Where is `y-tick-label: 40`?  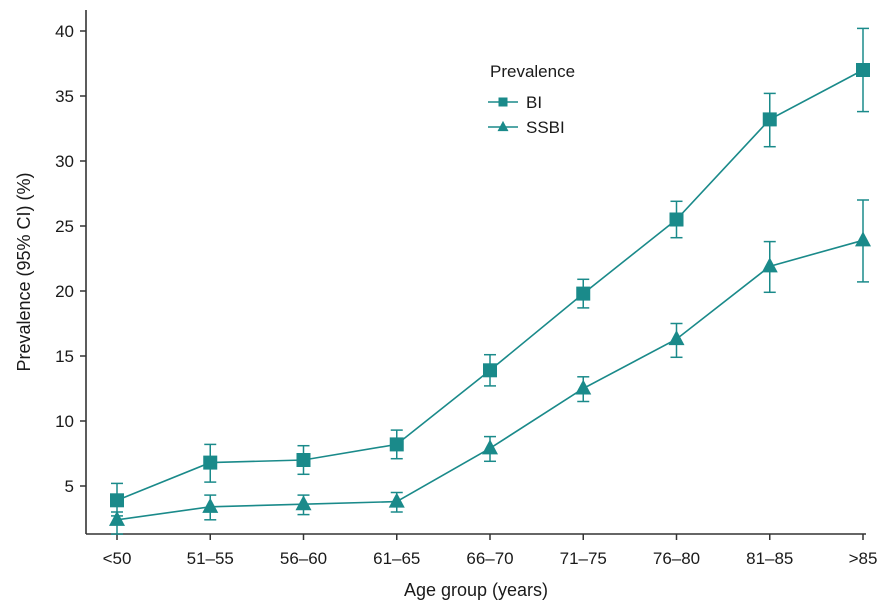 y-tick-label: 40 is located at coordinates (64, 31).